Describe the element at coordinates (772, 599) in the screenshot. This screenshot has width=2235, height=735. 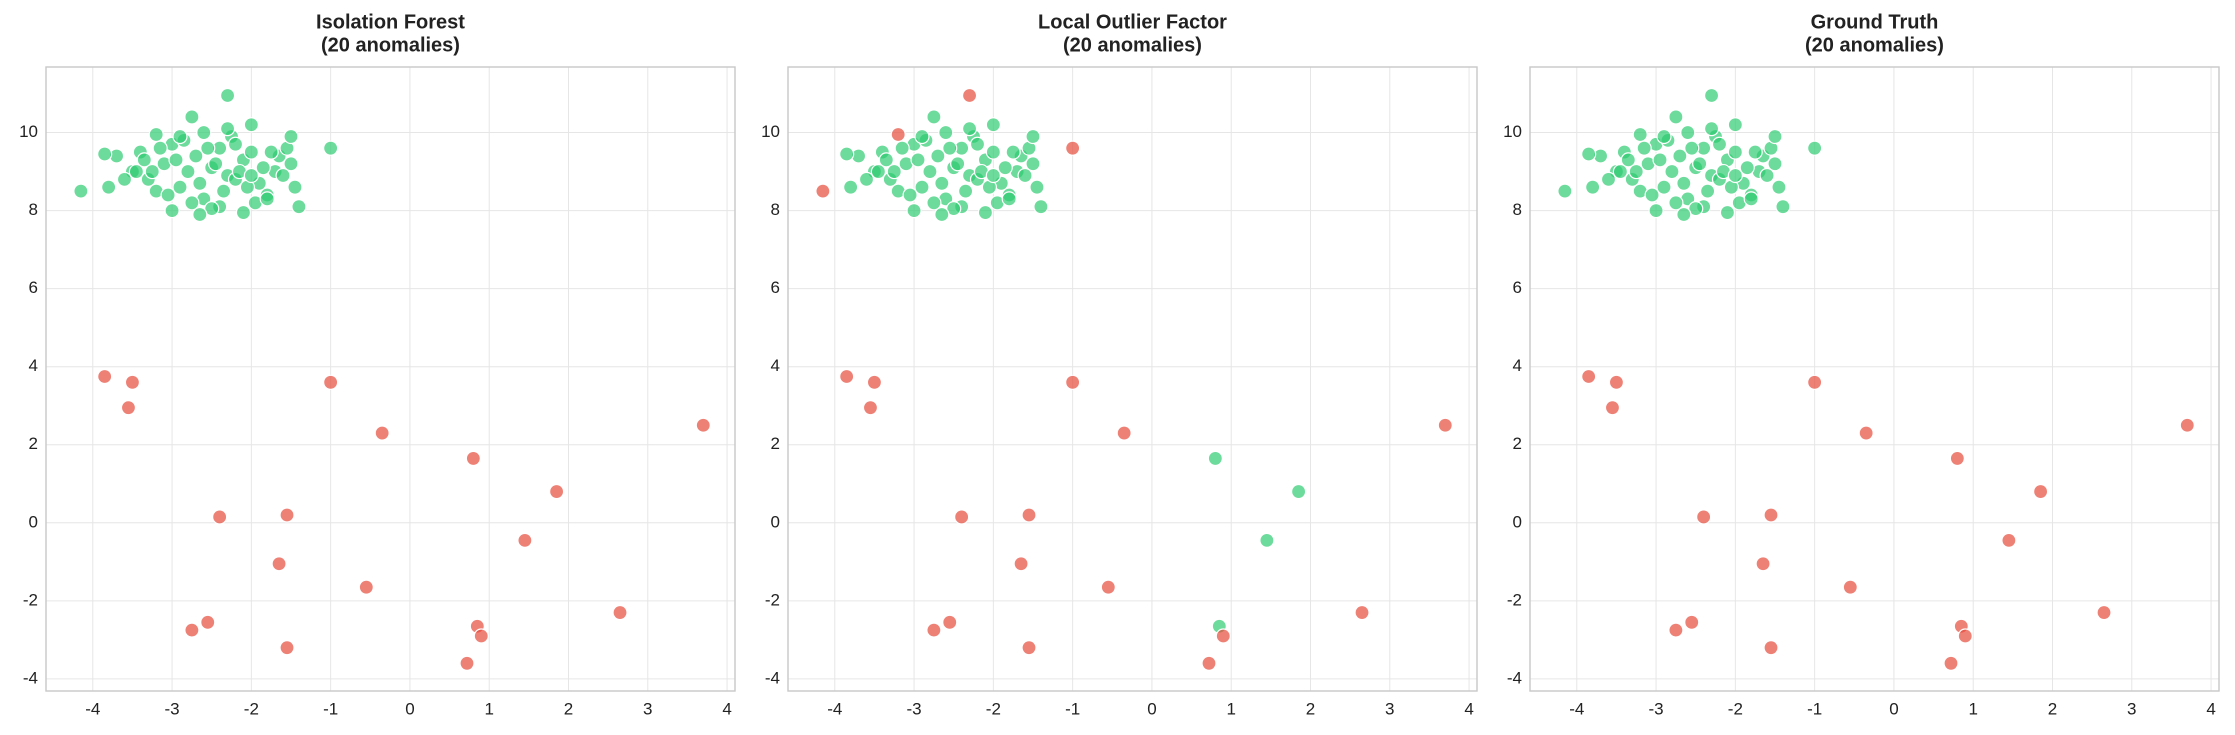
I see `y-tick-label: -2` at that location.